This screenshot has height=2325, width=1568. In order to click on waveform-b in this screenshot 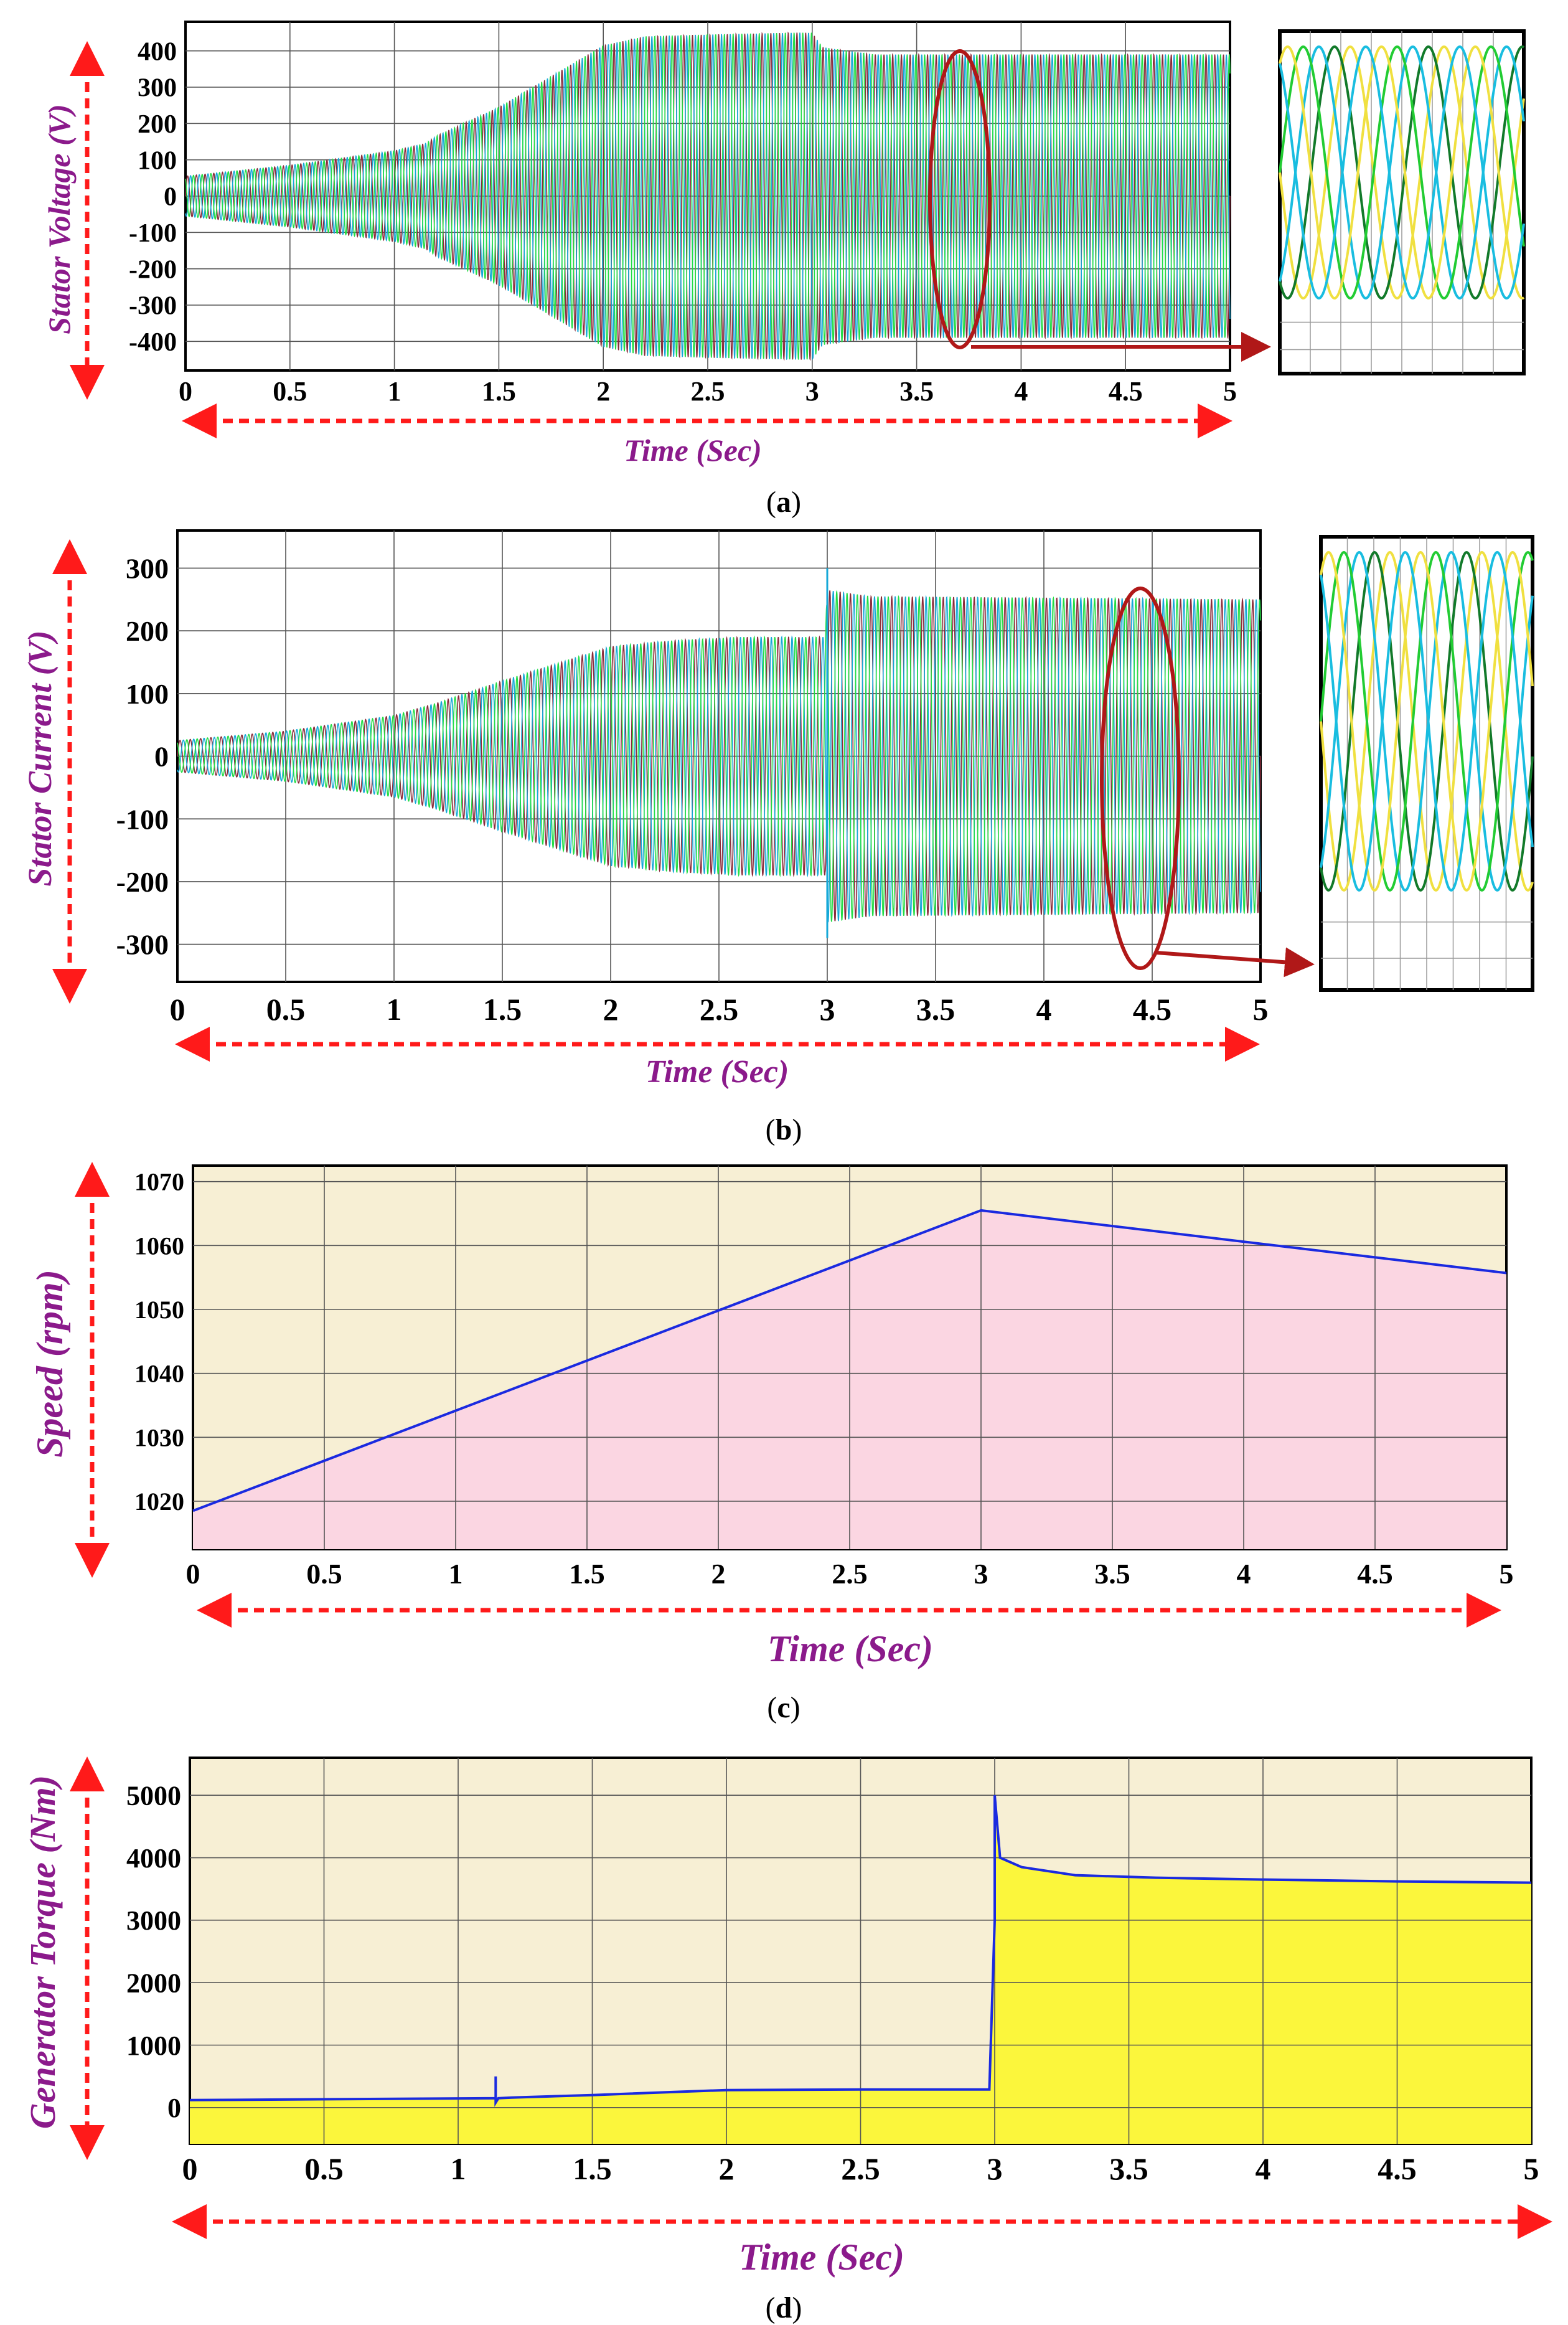, I will do `click(719, 753)`.